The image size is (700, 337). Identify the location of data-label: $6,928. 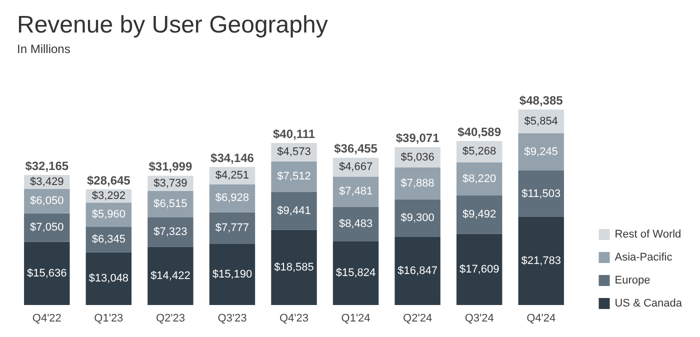
(232, 198).